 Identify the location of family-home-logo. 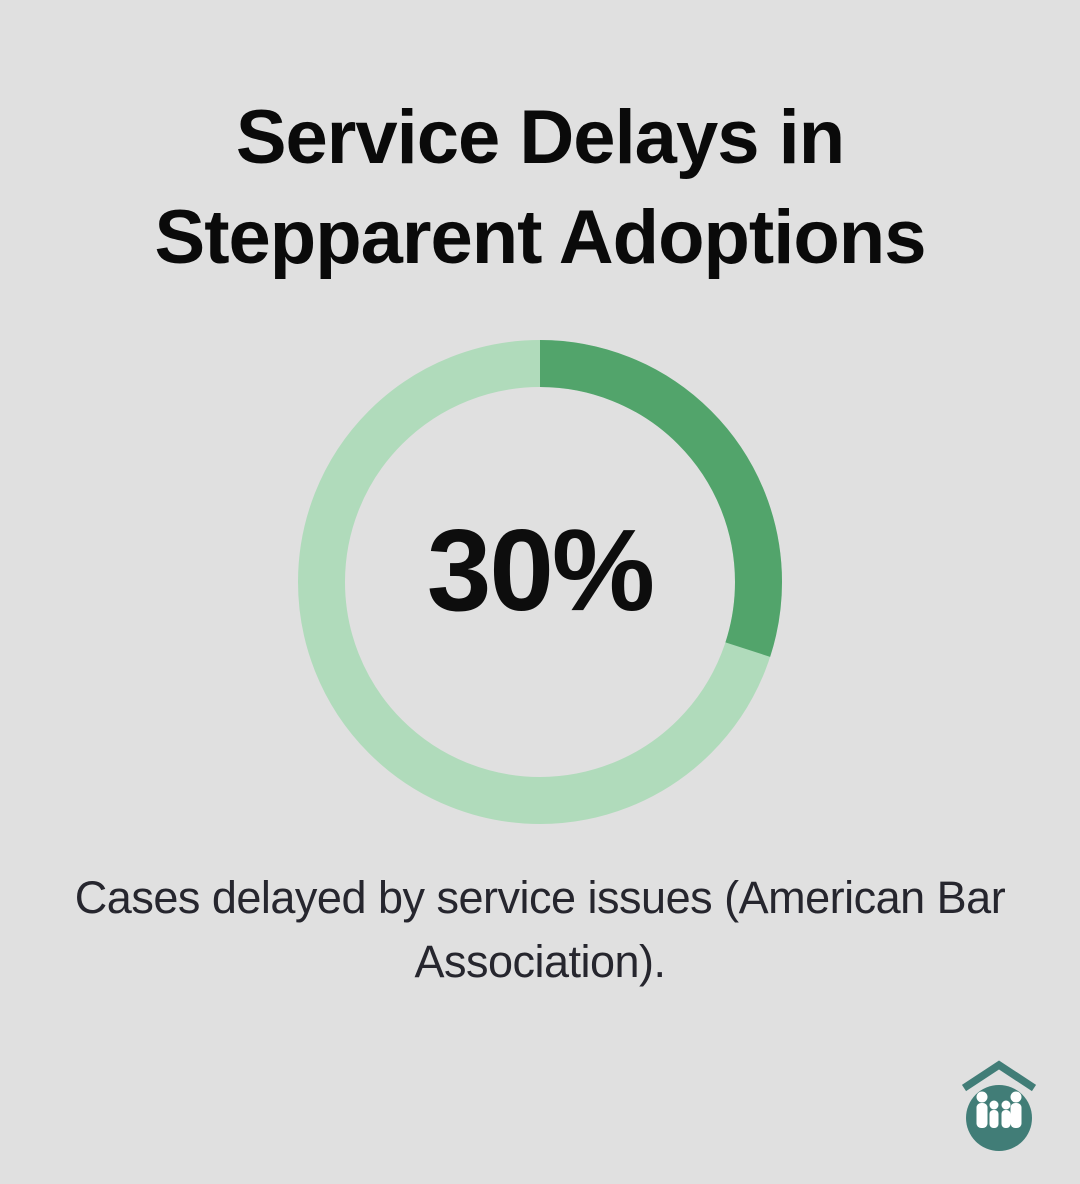
(999, 1105).